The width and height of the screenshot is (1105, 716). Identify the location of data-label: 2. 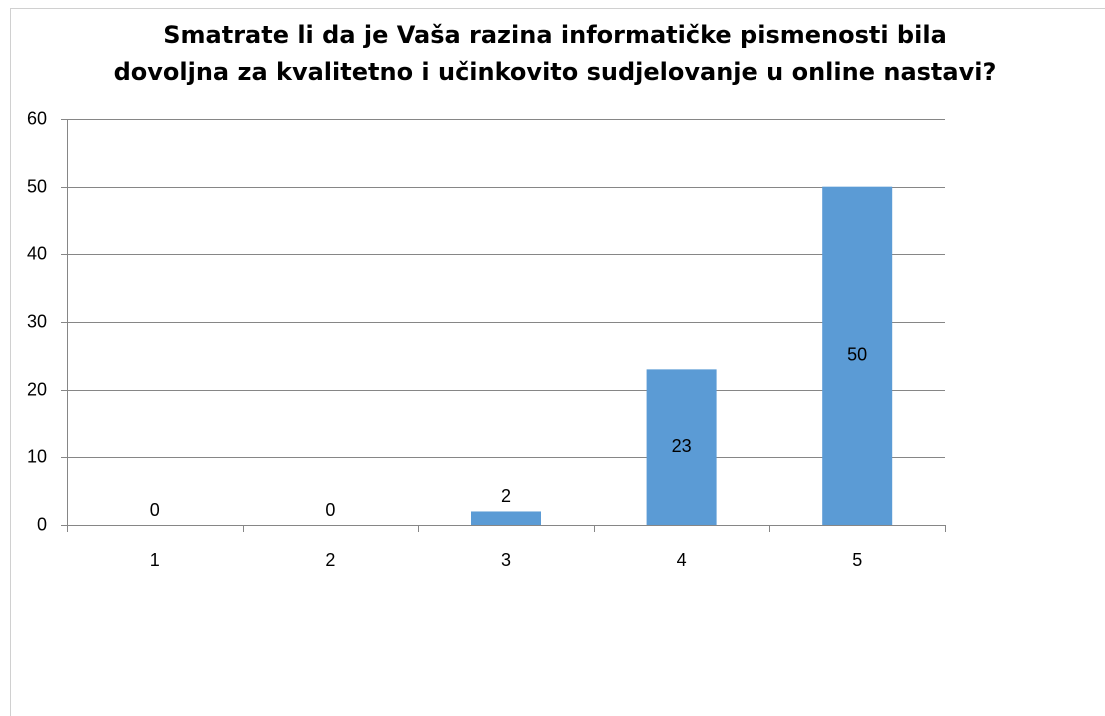
(506, 496).